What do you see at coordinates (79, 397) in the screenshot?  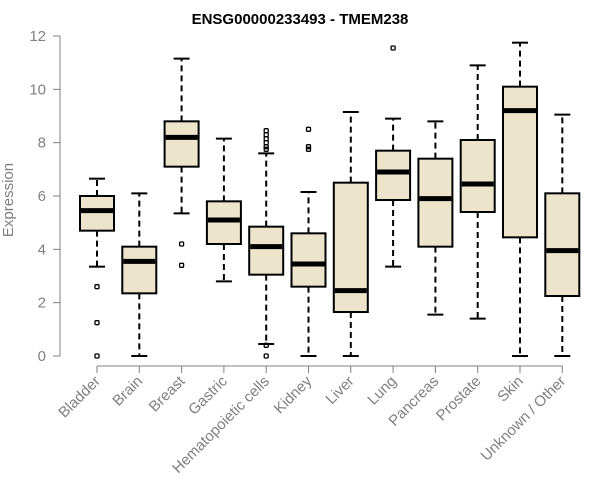 I see `x-tick-label: Bladder` at bounding box center [79, 397].